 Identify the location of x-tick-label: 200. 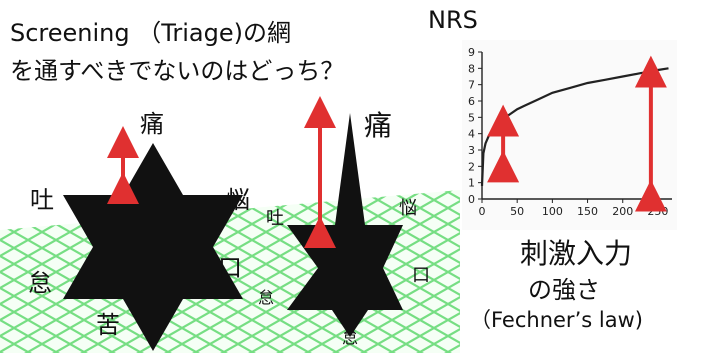
(622, 211).